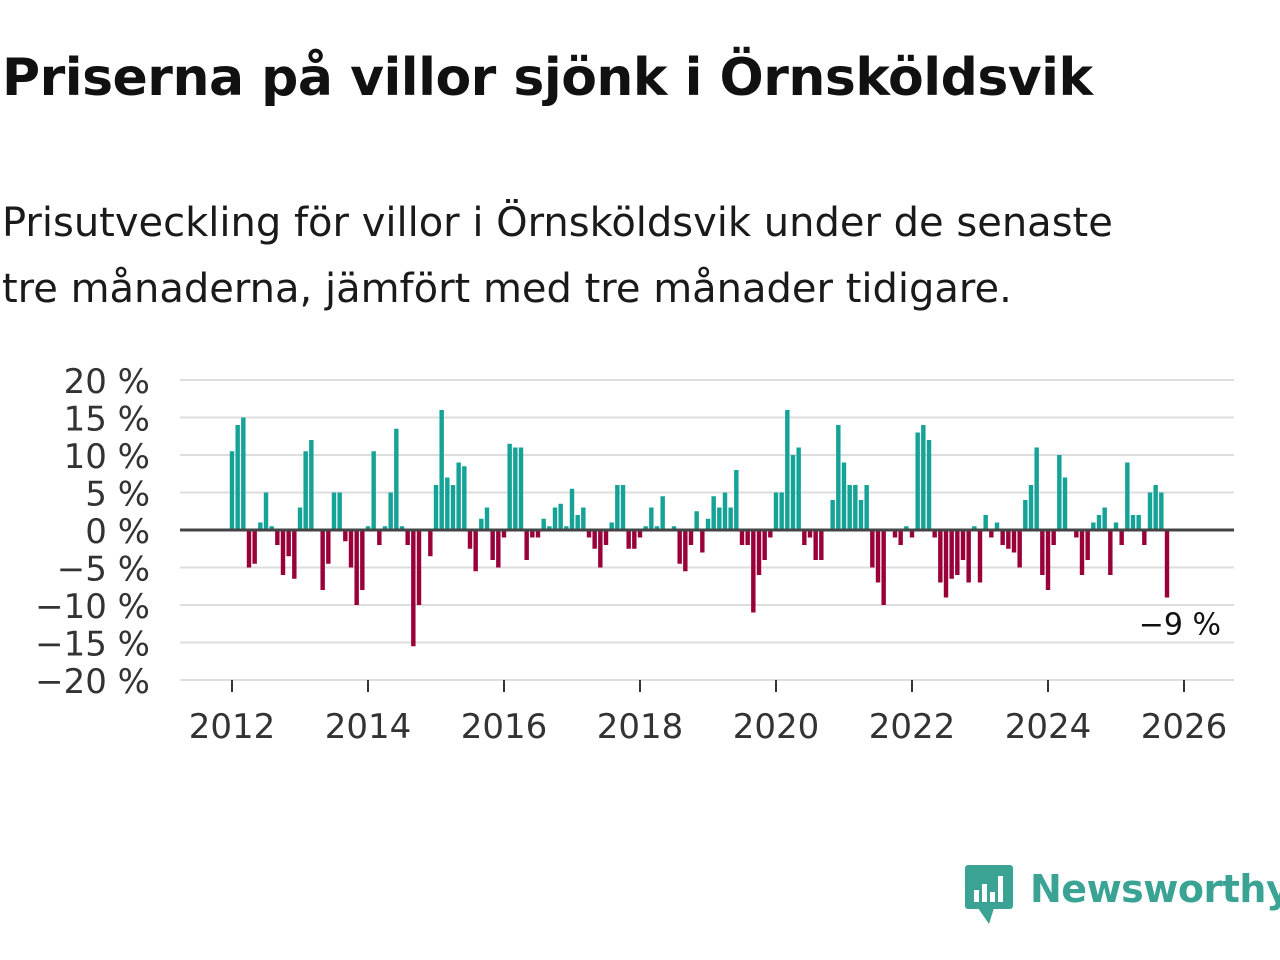 The image size is (1280, 960). I want to click on y-tick-label: 15 %, so click(107, 420).